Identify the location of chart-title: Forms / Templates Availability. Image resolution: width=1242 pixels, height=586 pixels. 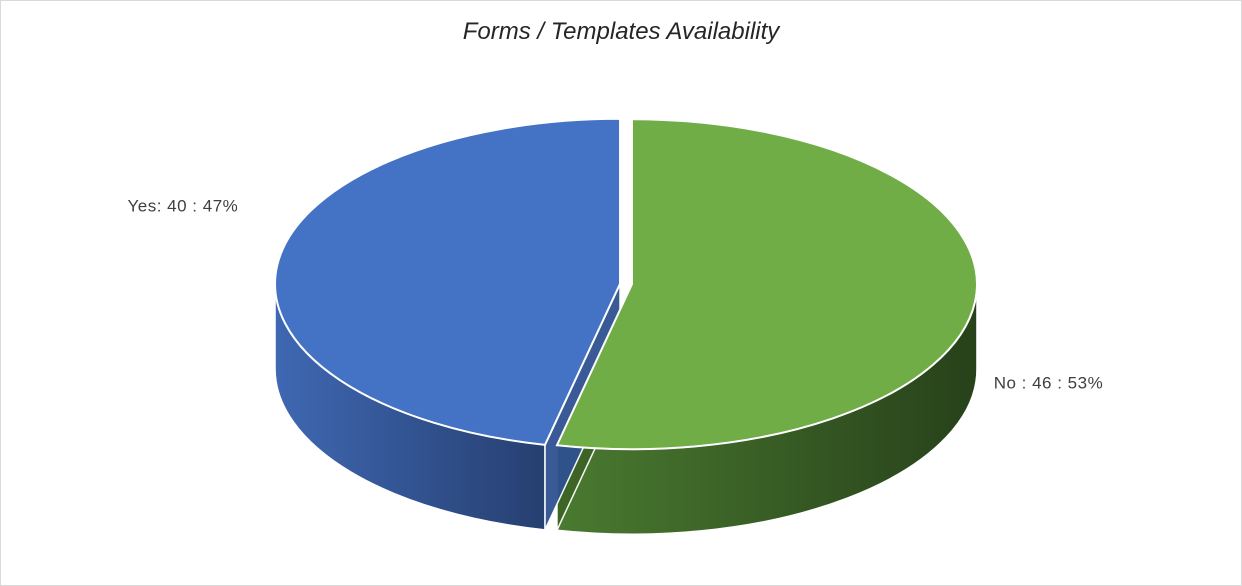
(621, 31).